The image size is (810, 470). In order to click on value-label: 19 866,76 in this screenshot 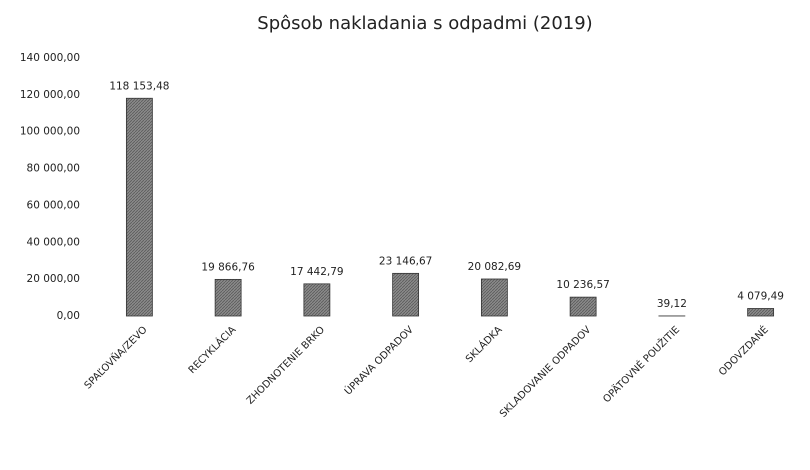, I will do `click(228, 267)`.